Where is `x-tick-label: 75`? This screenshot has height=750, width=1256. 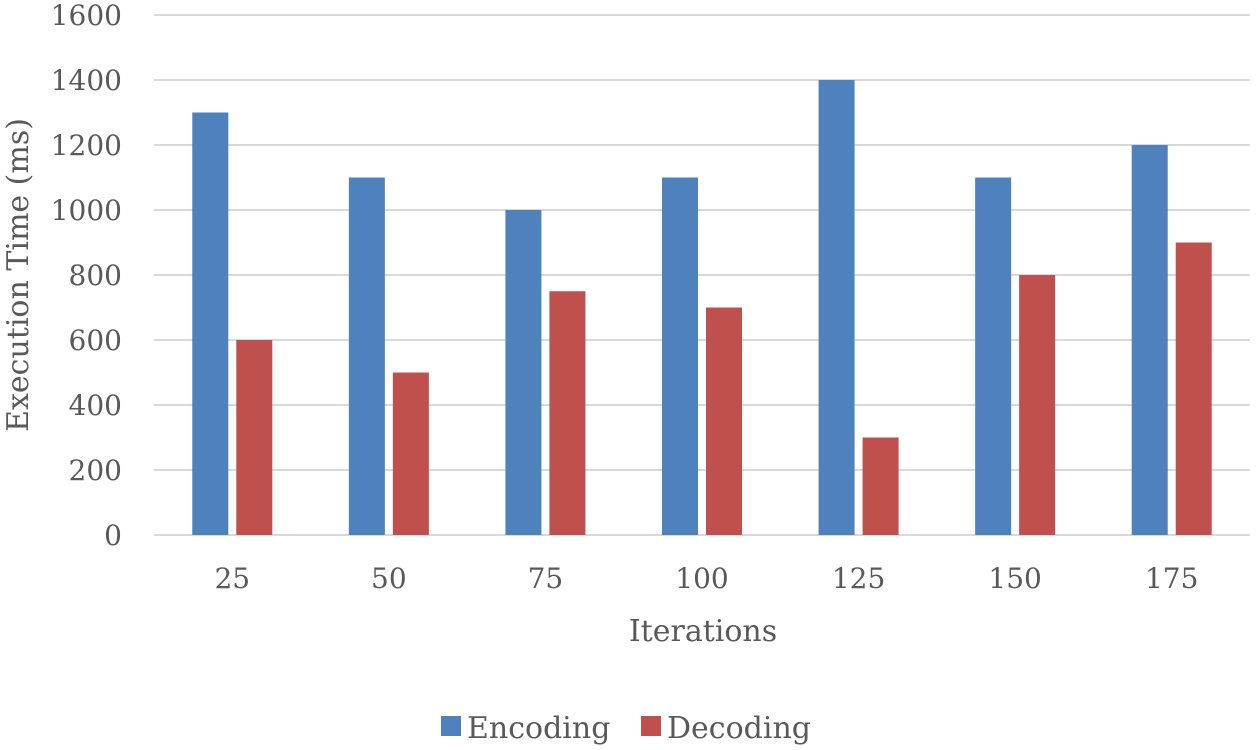 x-tick-label: 75 is located at coordinates (546, 578).